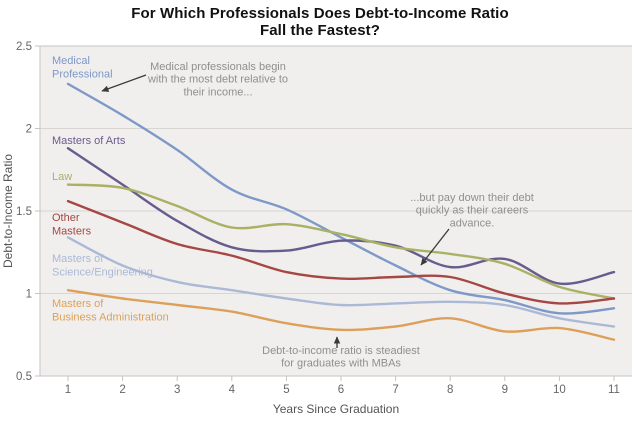 This screenshot has height=423, width=640. I want to click on x-tick-label-2: 2, so click(122, 390).